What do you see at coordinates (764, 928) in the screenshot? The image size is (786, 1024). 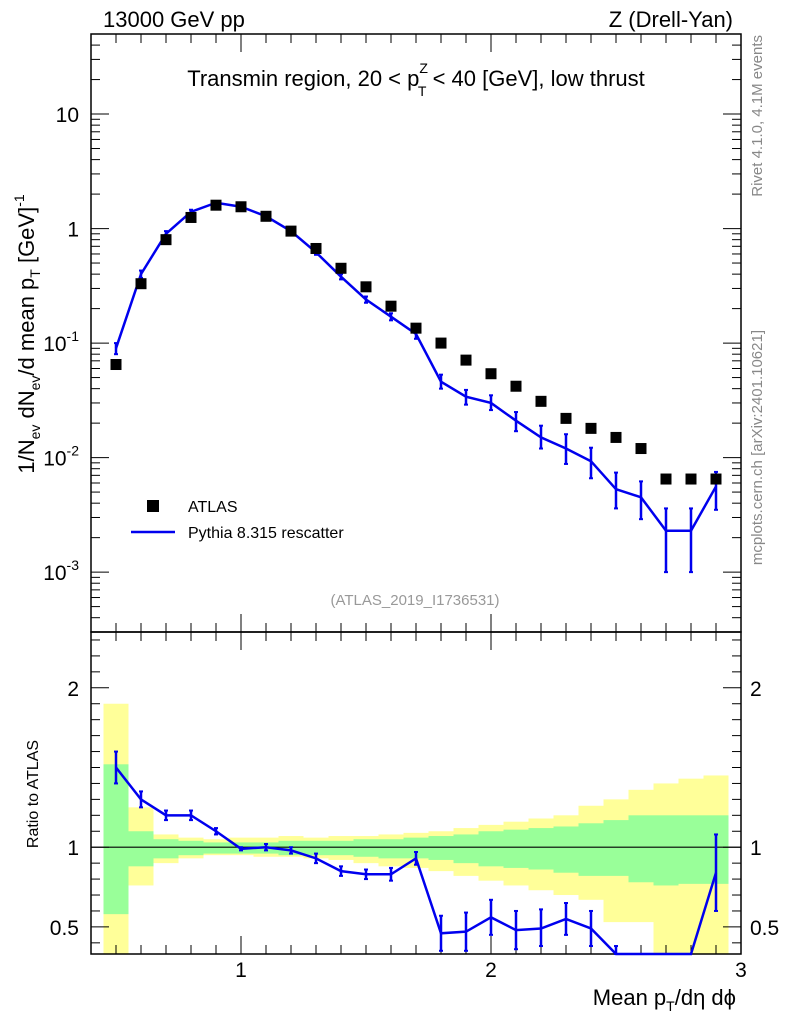 I see `ratio-tick-label-right: 0.5` at bounding box center [764, 928].